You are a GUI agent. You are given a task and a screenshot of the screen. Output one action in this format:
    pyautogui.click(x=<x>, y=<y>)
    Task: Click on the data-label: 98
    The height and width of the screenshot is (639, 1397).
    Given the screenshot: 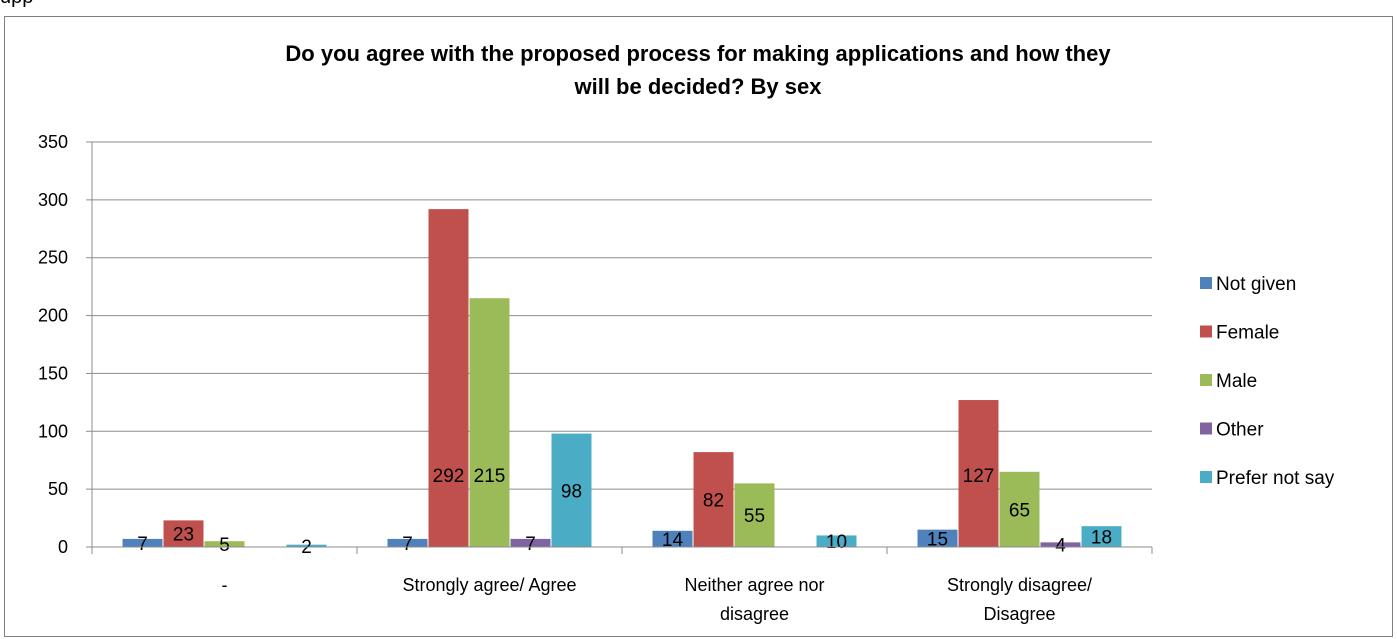 What is the action you would take?
    pyautogui.click(x=571, y=491)
    